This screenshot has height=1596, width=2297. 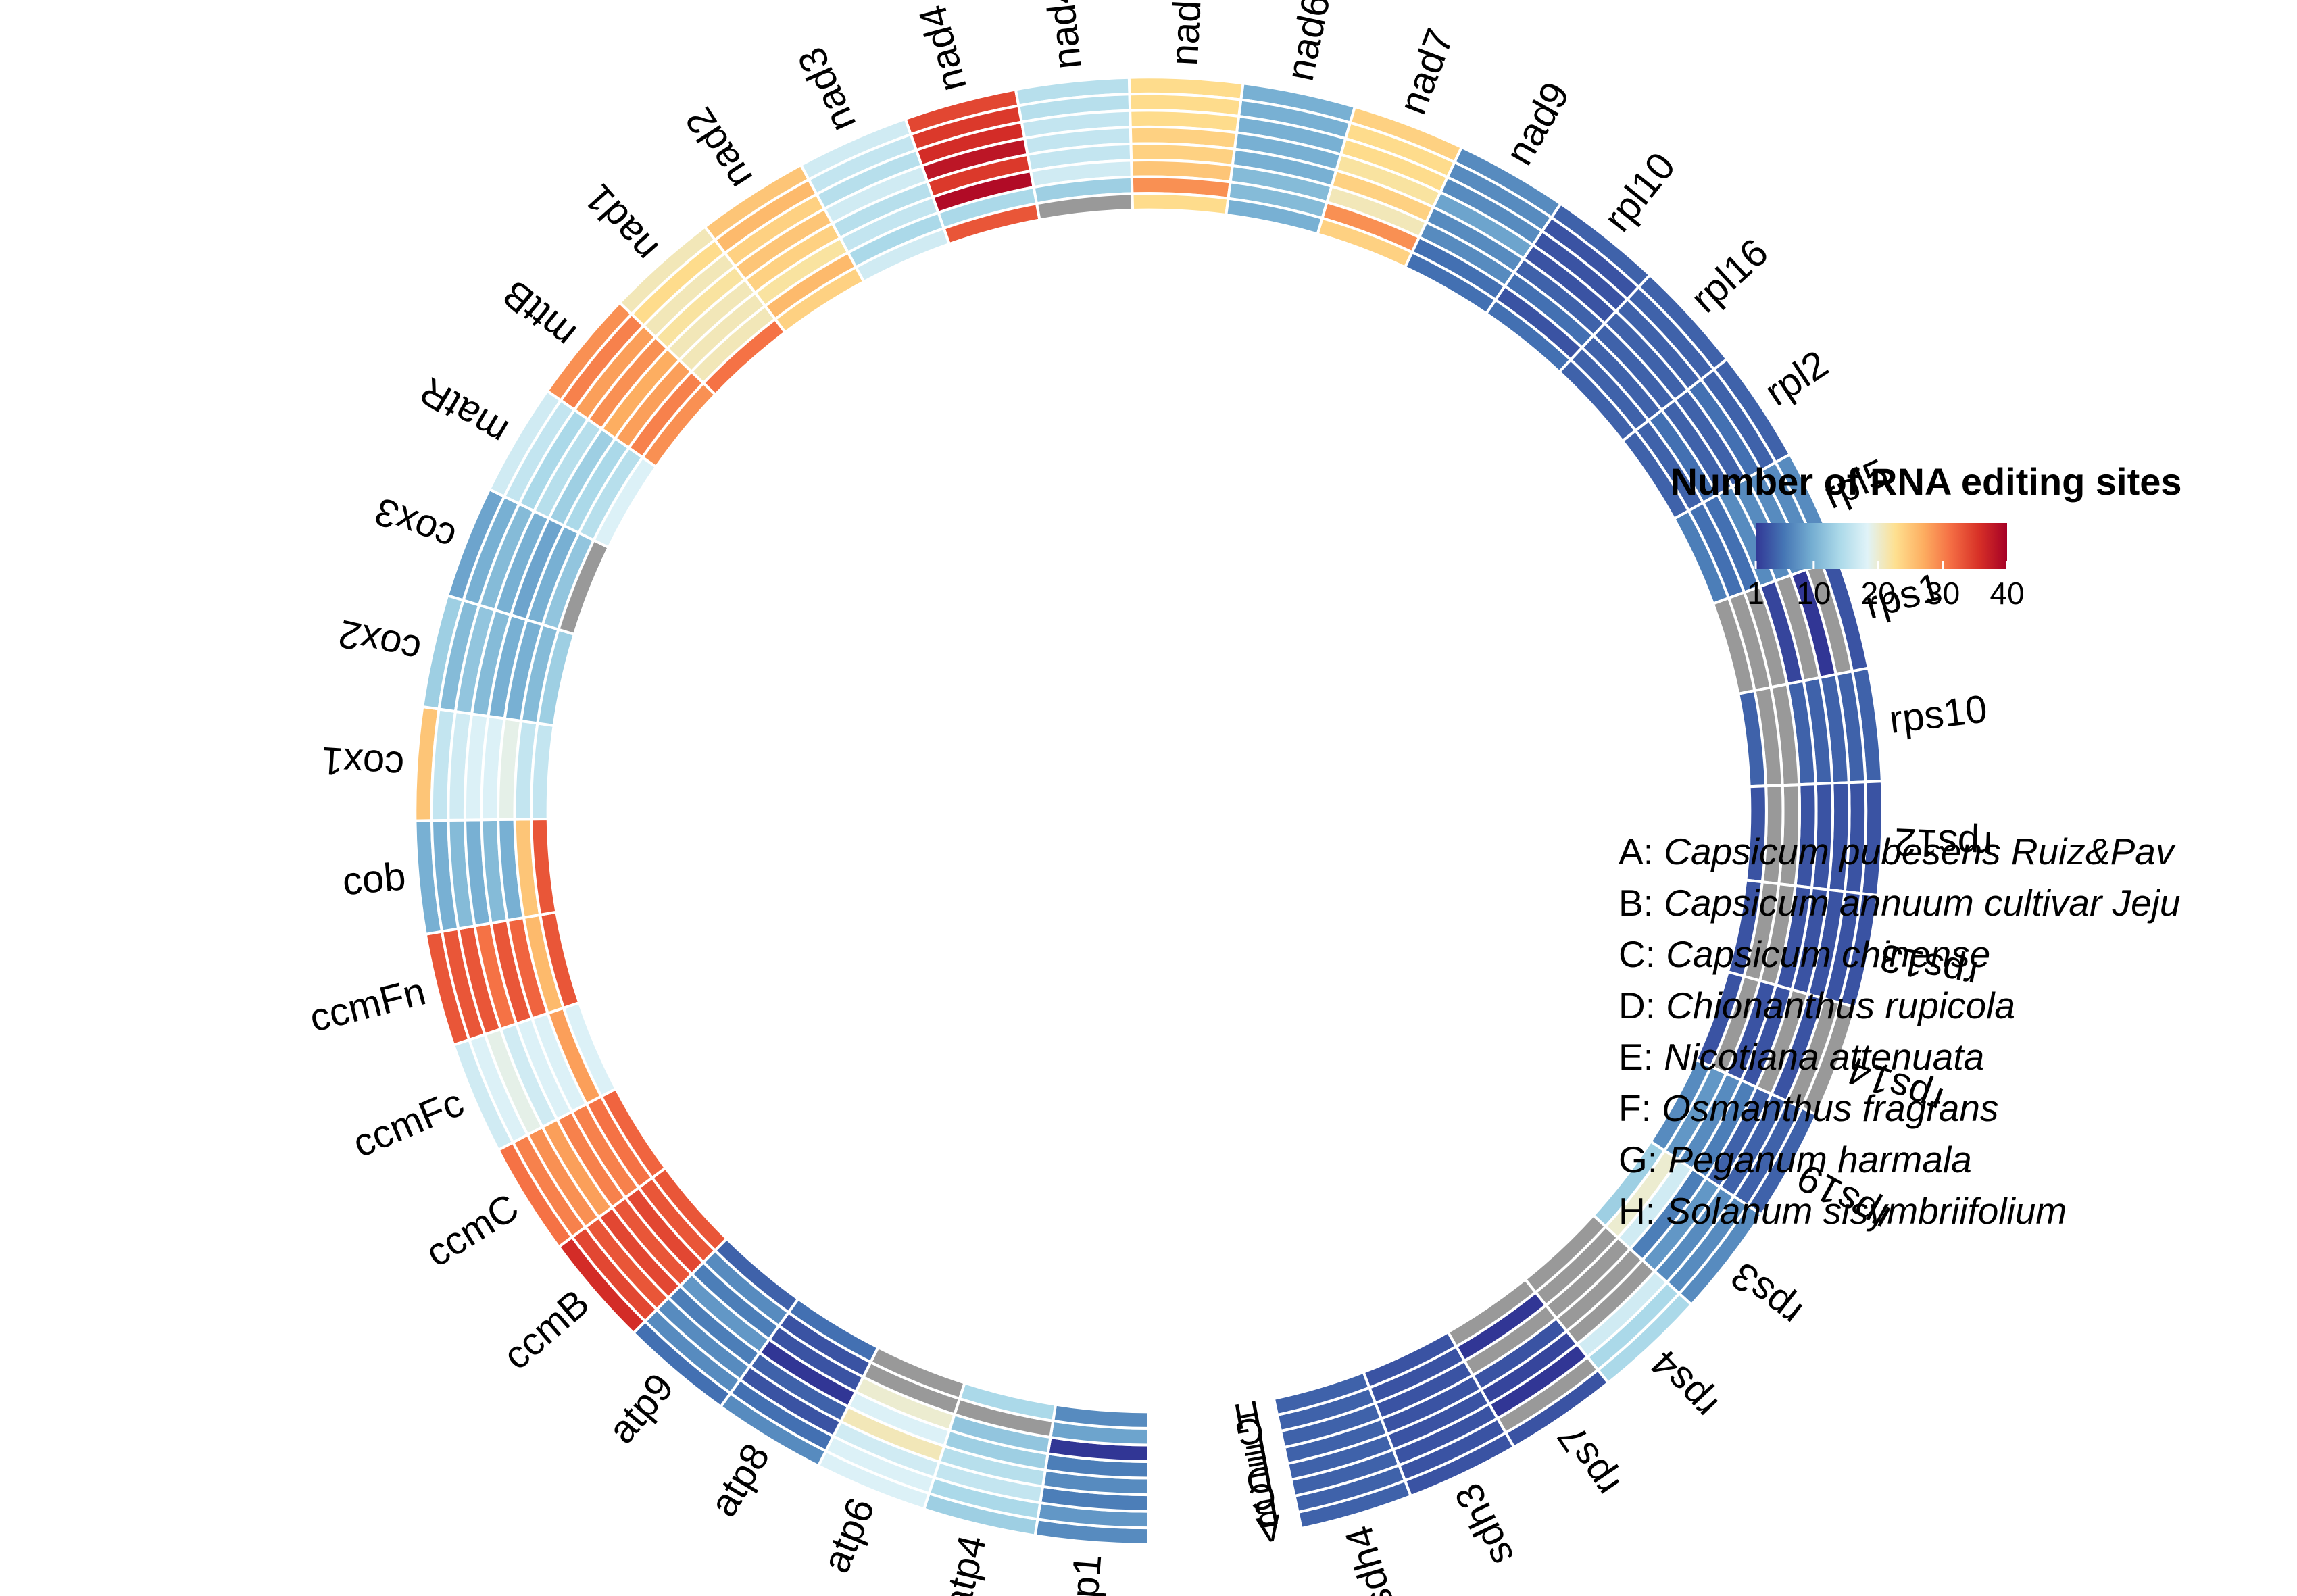 I want to click on heatmap-cell-nad5-H, so click(x=1180, y=204).